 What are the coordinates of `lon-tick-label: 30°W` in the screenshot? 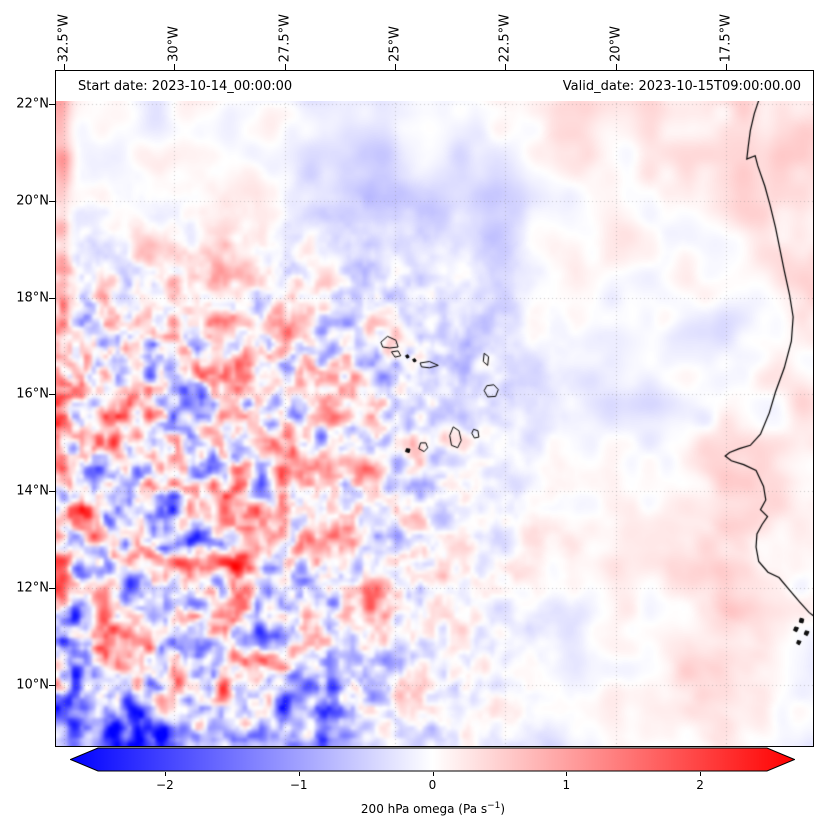 It's located at (174, 44).